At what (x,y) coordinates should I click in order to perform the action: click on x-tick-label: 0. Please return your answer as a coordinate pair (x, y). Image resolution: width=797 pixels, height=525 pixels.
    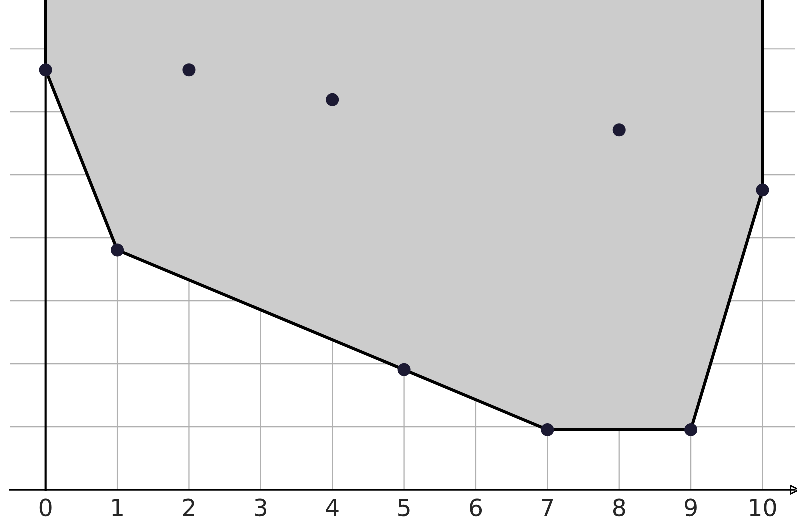
    Looking at the image, I should click on (46, 507).